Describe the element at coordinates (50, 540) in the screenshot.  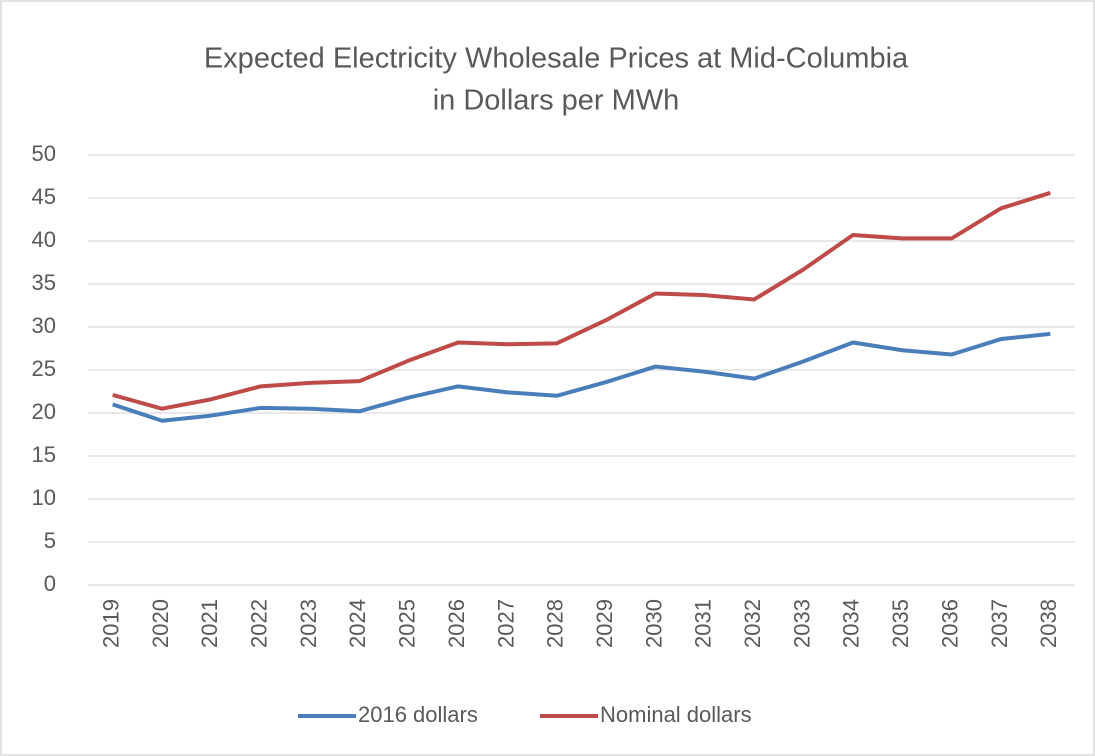
I see `y-tick-label: 5` at that location.